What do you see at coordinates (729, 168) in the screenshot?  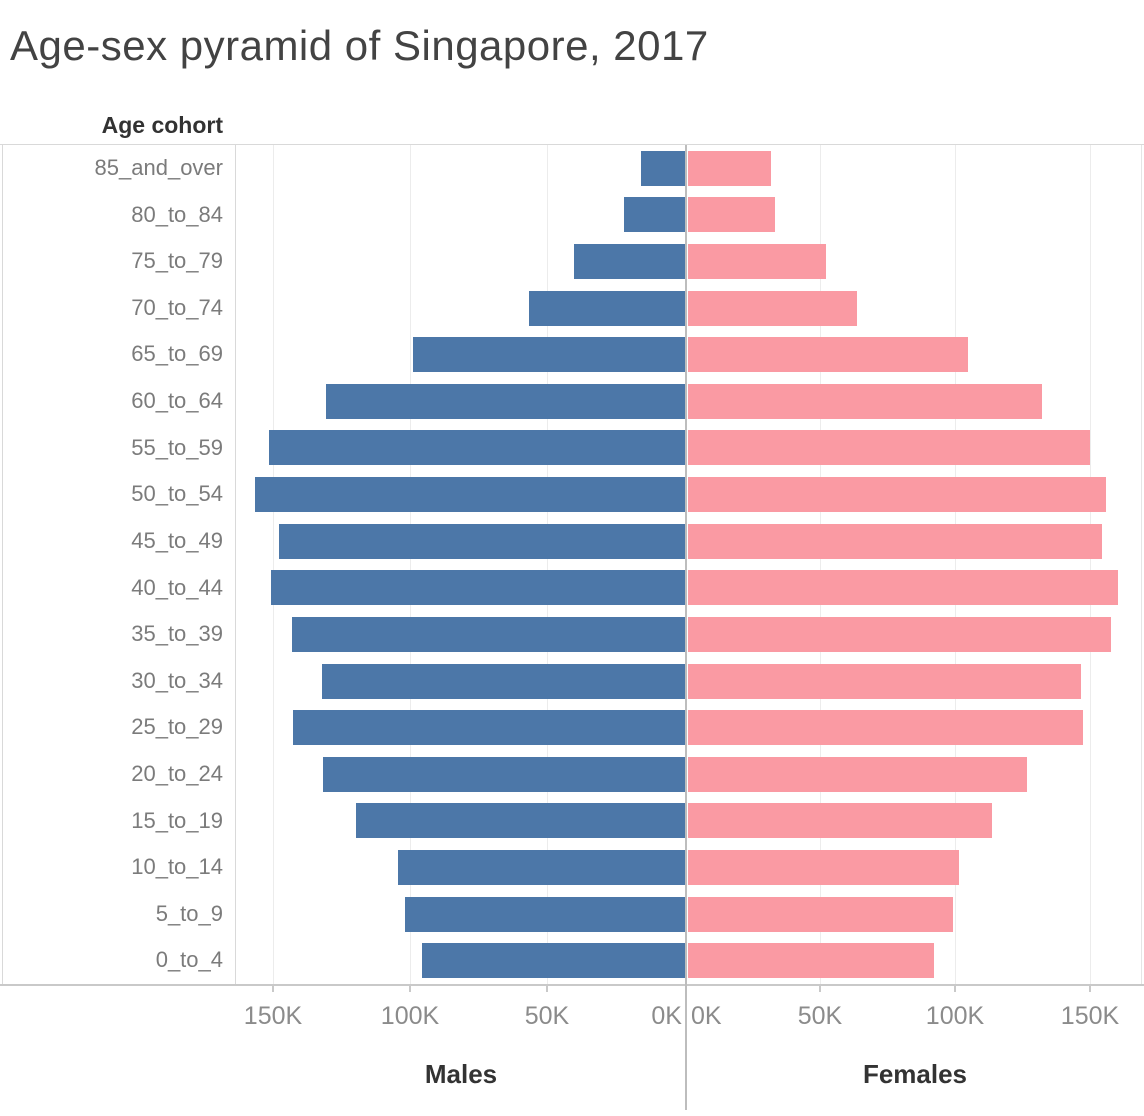 I see `female-bar-85_and_over` at bounding box center [729, 168].